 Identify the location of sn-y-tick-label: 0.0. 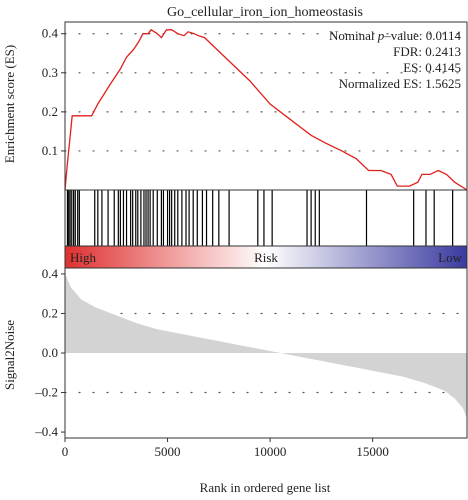
(50, 352).